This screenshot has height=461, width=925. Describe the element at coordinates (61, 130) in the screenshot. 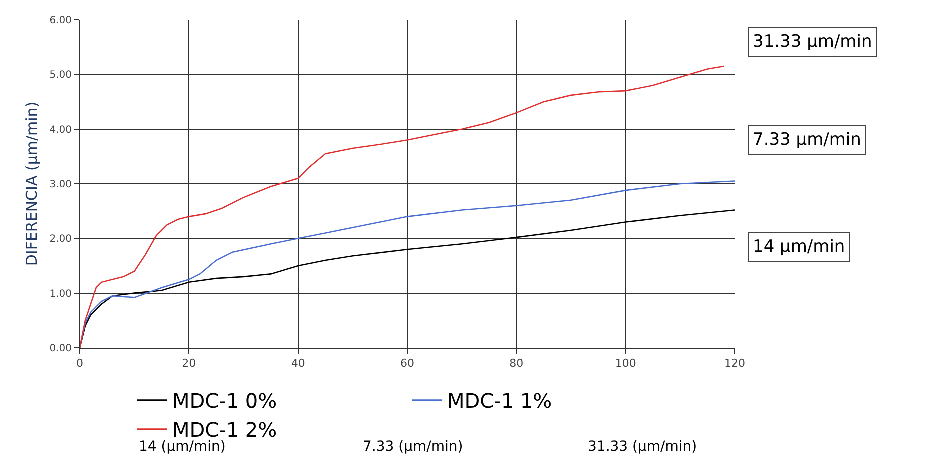

I see `y-tick-label: 4.00` at that location.